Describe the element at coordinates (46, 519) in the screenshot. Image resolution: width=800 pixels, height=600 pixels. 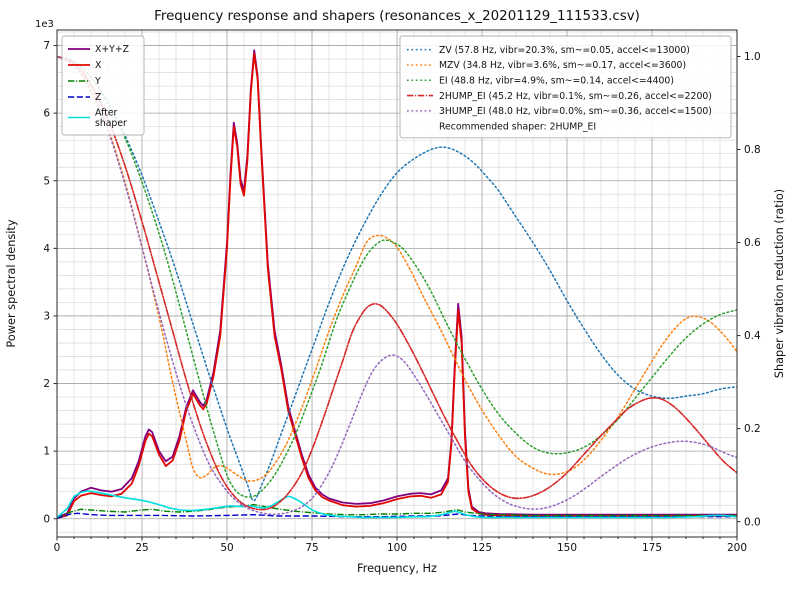
I see `y-left-tick-label: 0` at that location.